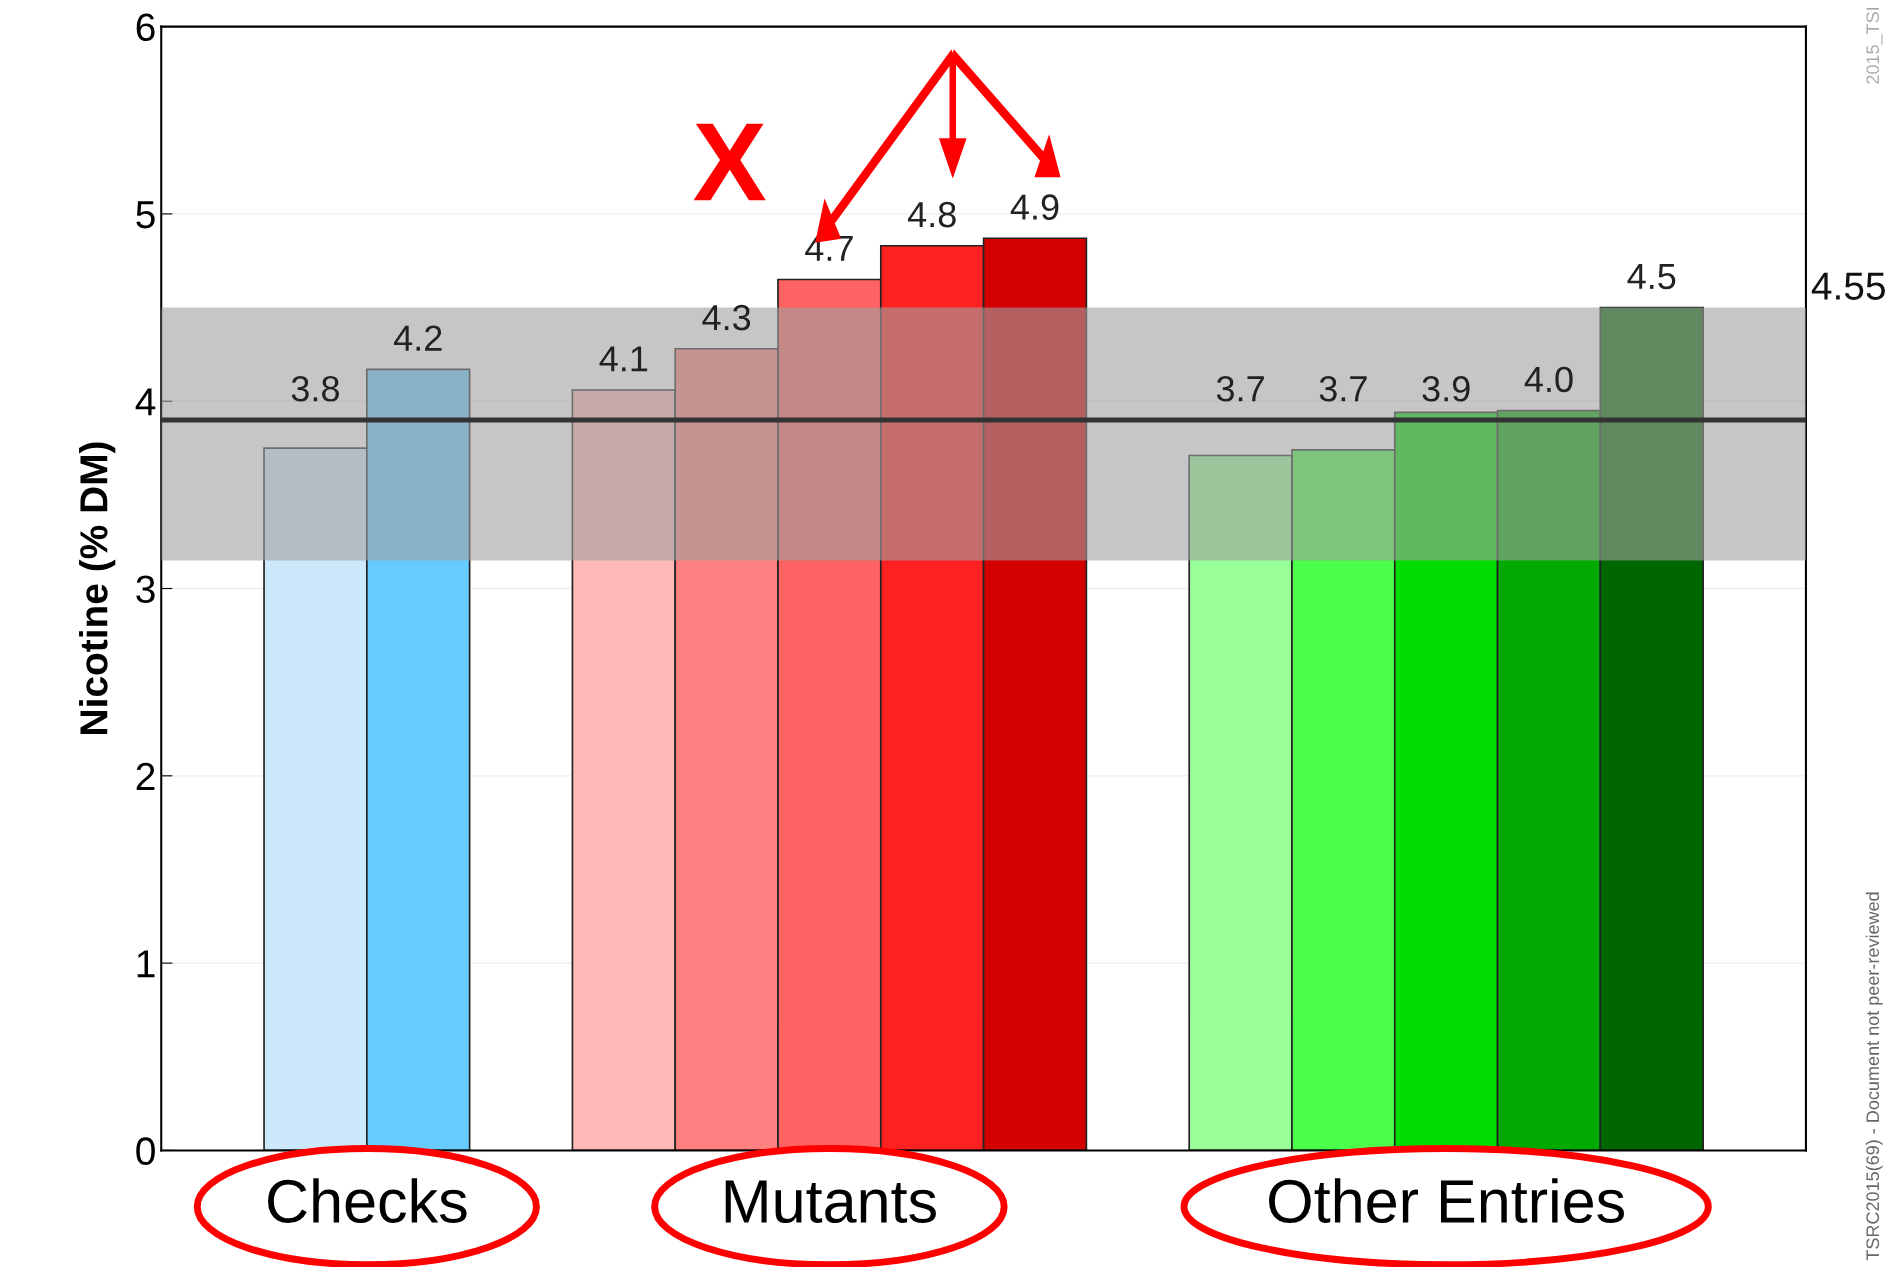 This screenshot has width=1897, height=1267. I want to click on y-tick-label: 6, so click(145, 27).